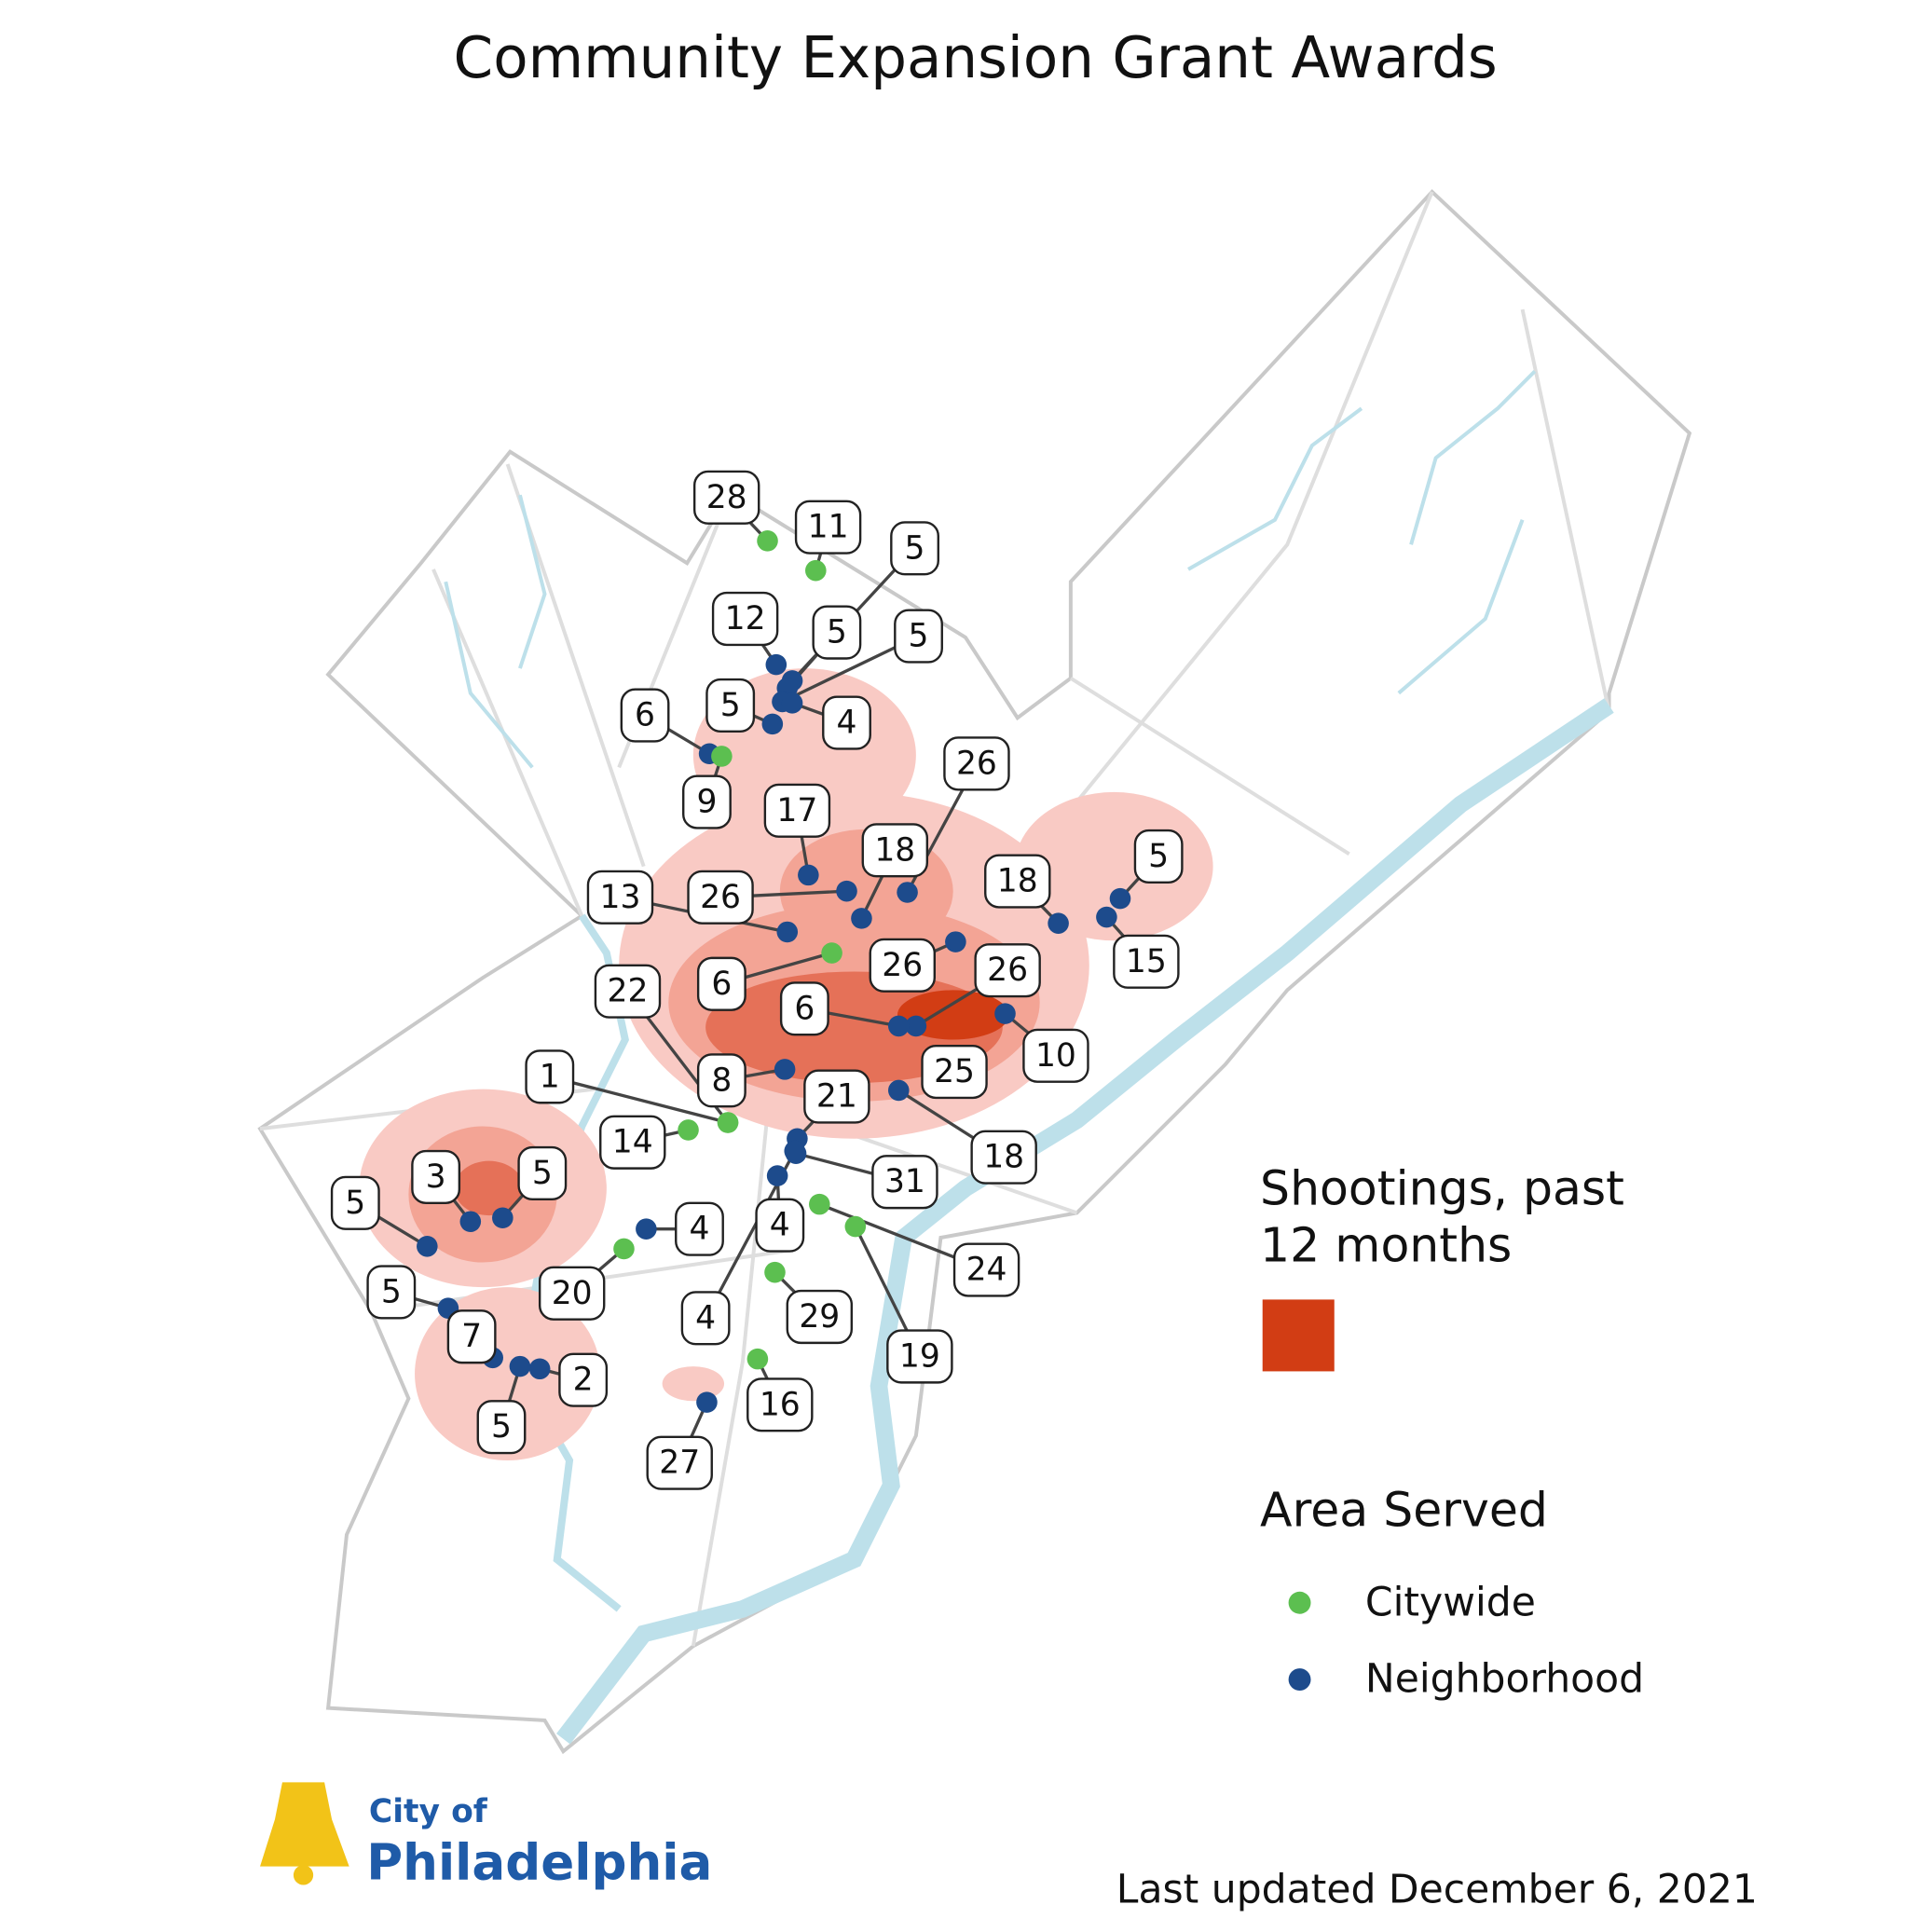 This screenshot has width=1931, height=1932. What do you see at coordinates (1386, 1244) in the screenshot?
I see `legend-heat-title: 12 months` at bounding box center [1386, 1244].